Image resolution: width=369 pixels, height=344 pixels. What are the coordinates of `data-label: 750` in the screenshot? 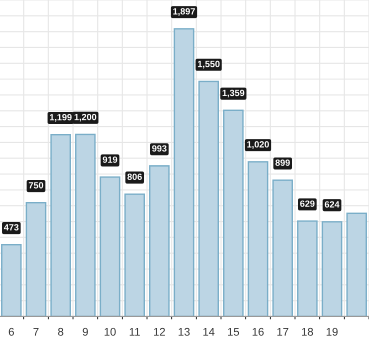 It's located at (36, 185).